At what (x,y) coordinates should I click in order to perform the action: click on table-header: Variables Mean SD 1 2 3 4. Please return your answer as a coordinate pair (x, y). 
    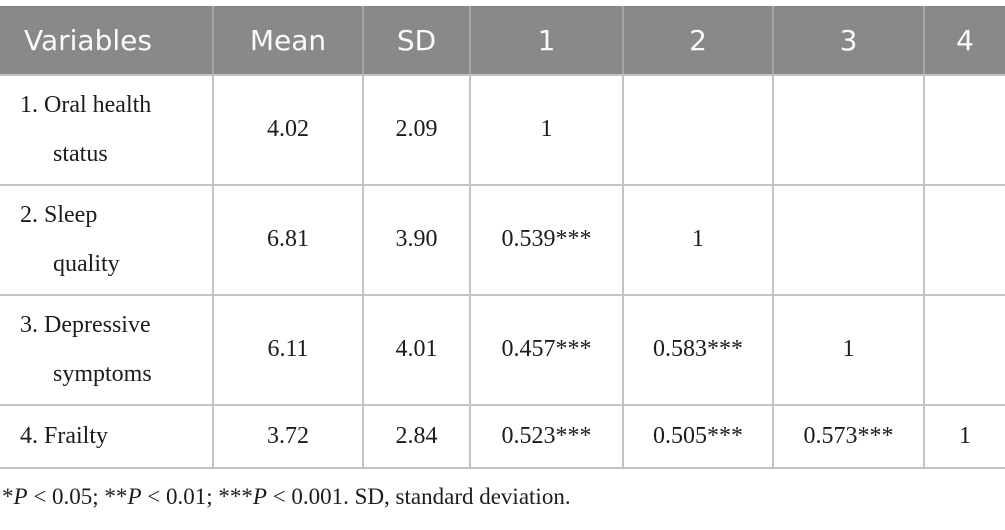
    Looking at the image, I should click on (502, 41).